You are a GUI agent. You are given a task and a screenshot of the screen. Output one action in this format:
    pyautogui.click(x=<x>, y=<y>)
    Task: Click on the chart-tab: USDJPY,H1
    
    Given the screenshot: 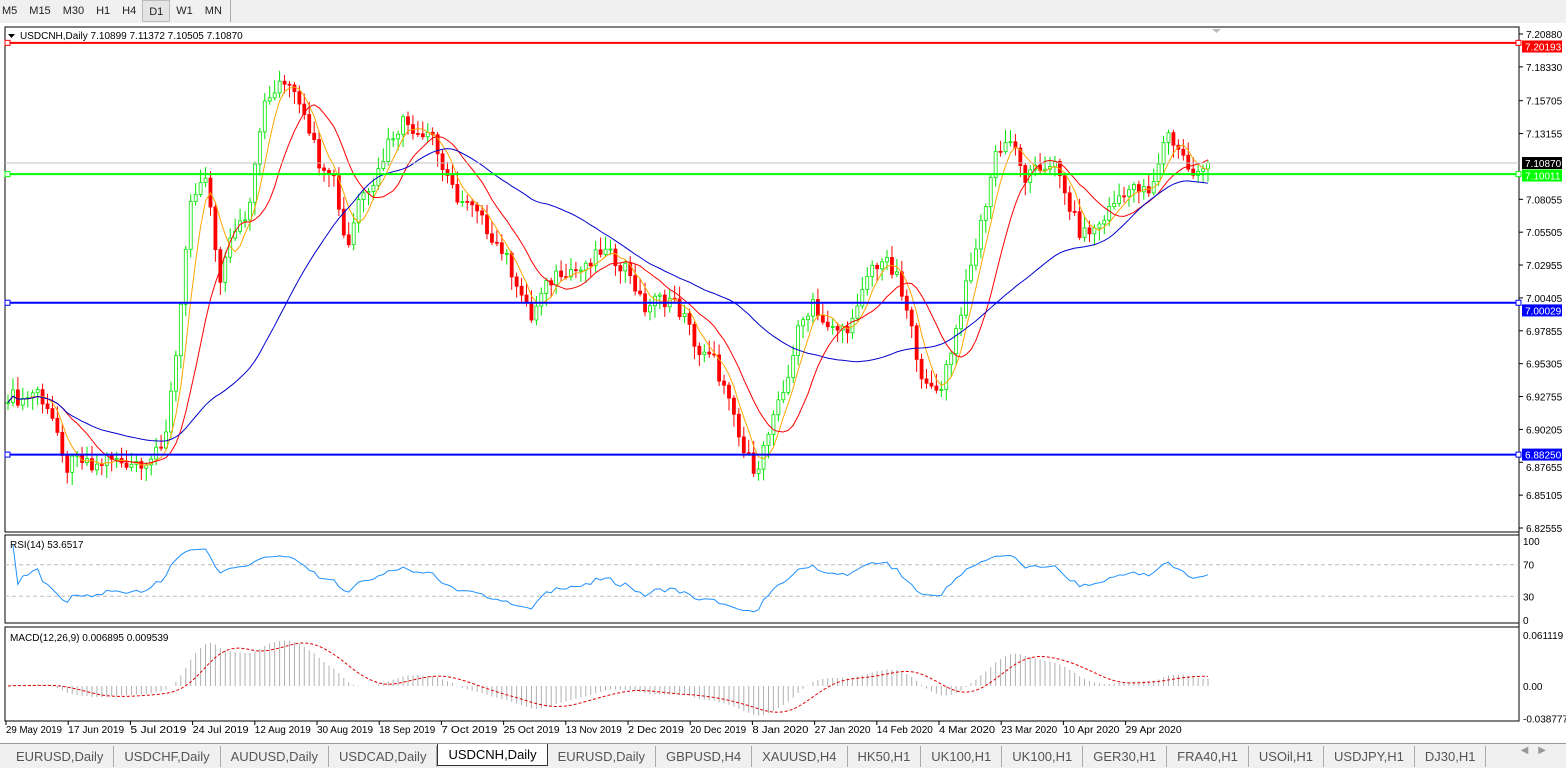 What is the action you would take?
    pyautogui.click(x=1369, y=756)
    